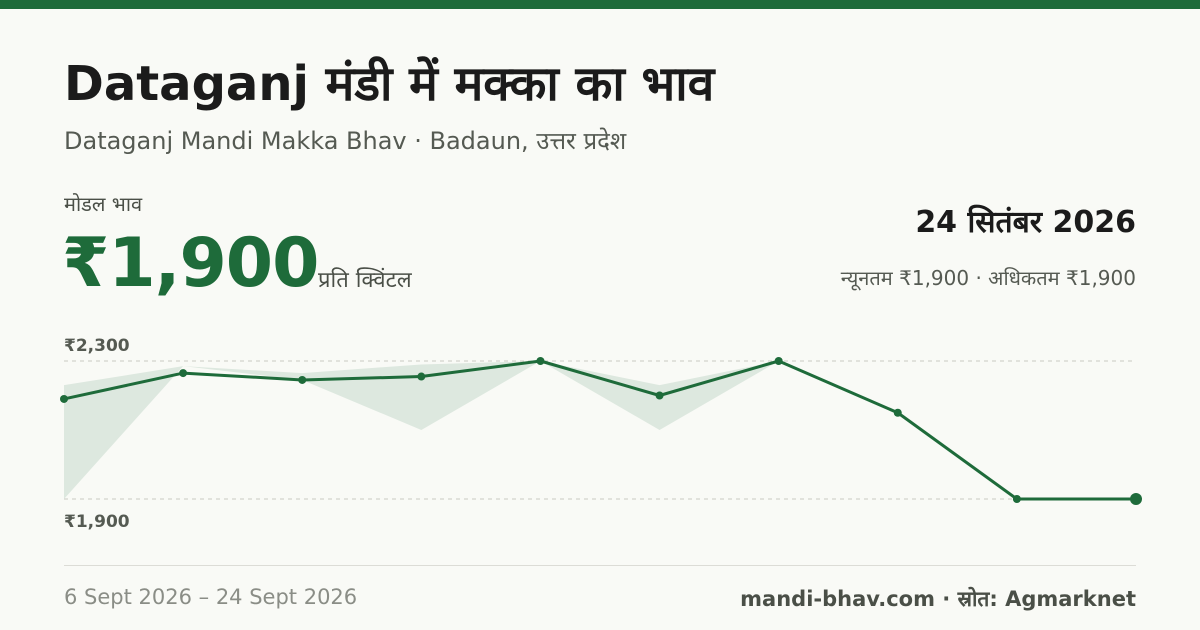  I want to click on latest-price-point, so click(1136, 499).